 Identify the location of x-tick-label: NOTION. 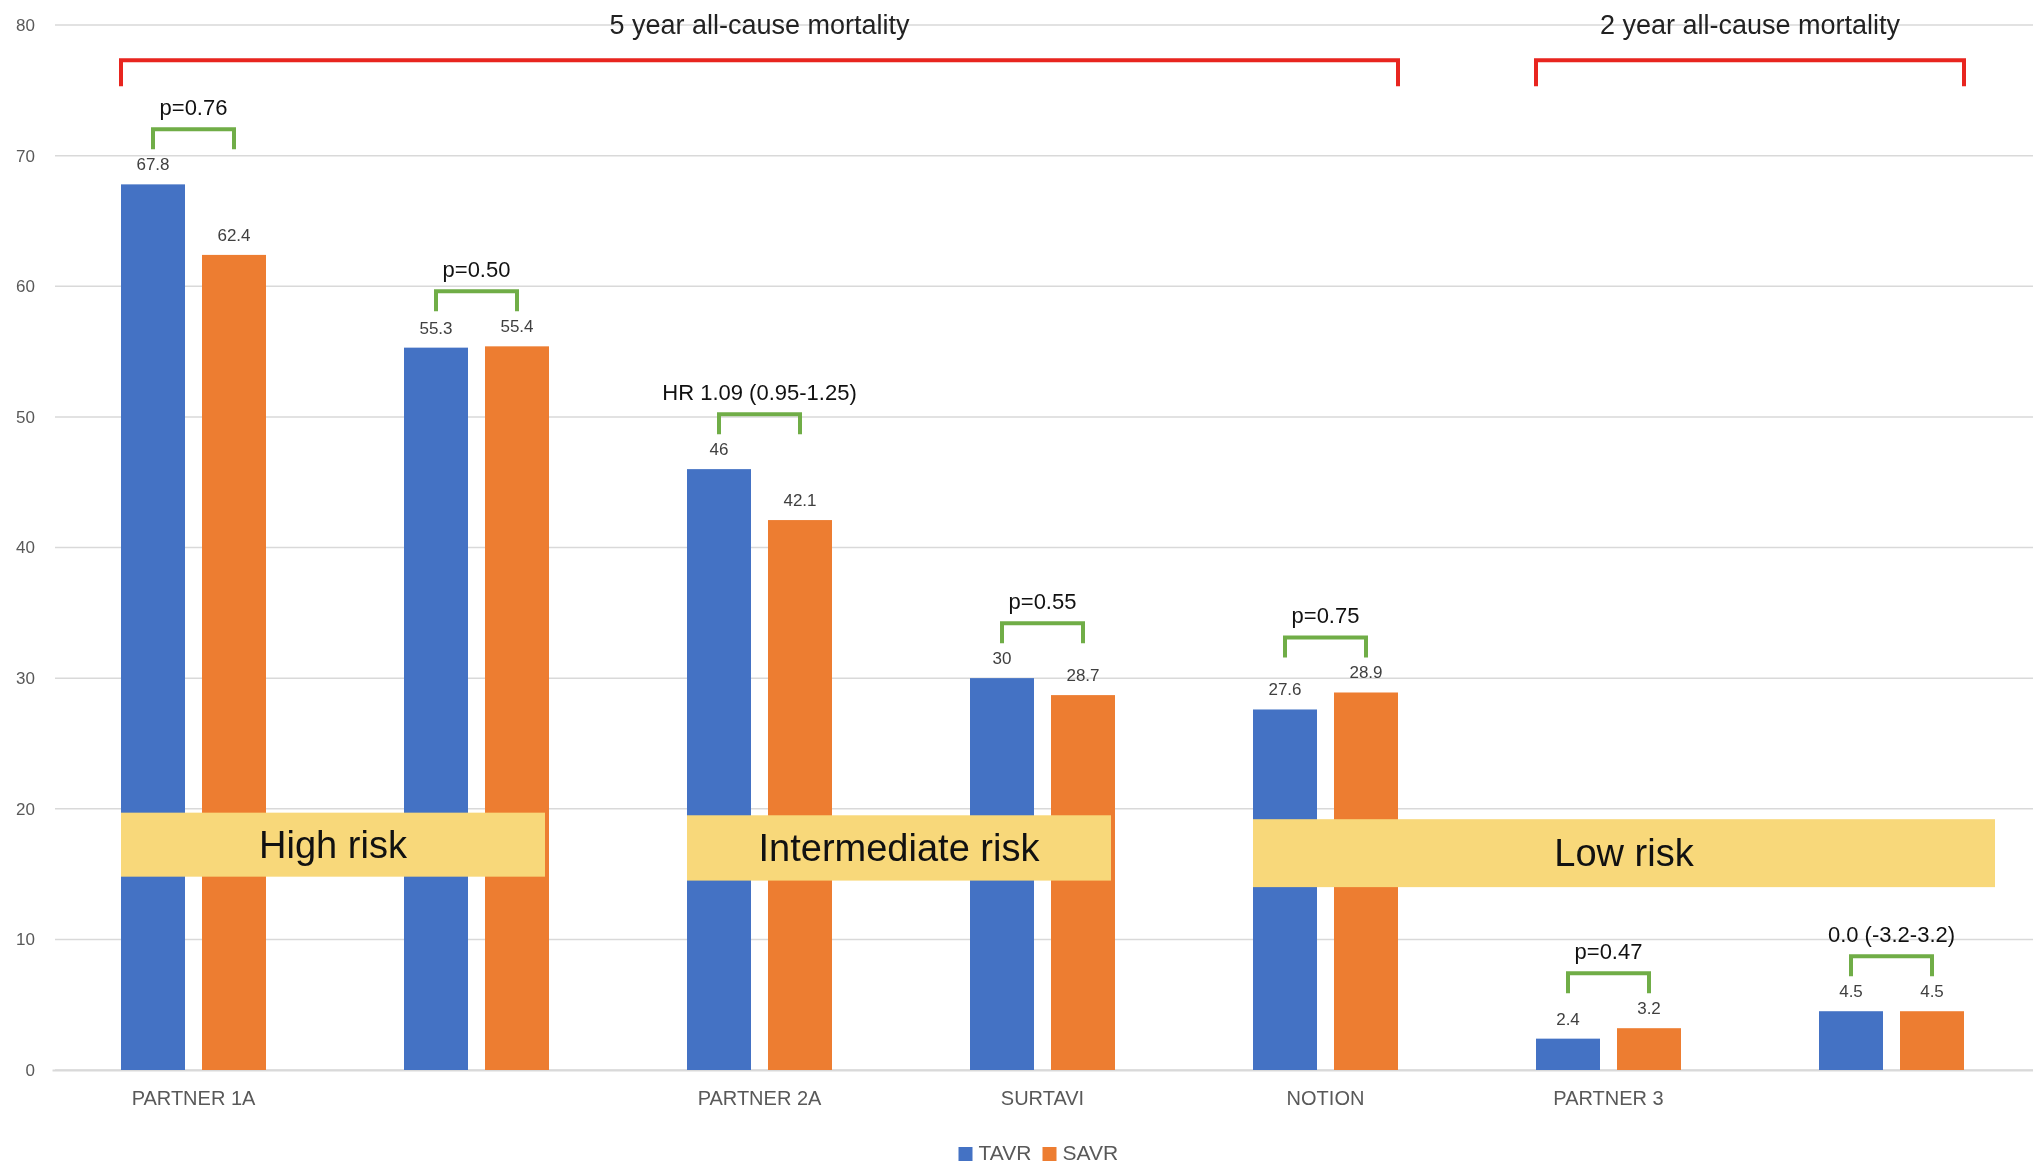
(1325, 1098).